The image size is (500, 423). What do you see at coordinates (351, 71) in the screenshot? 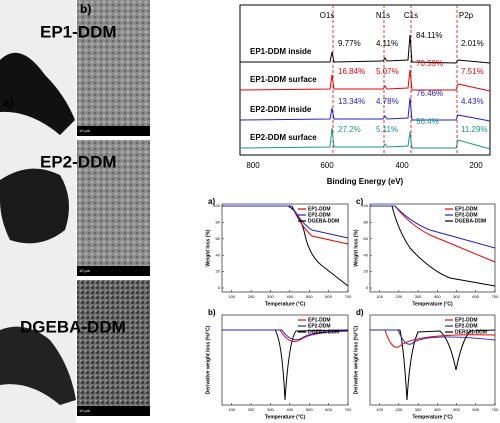
I see `percentage: 16.84%` at bounding box center [351, 71].